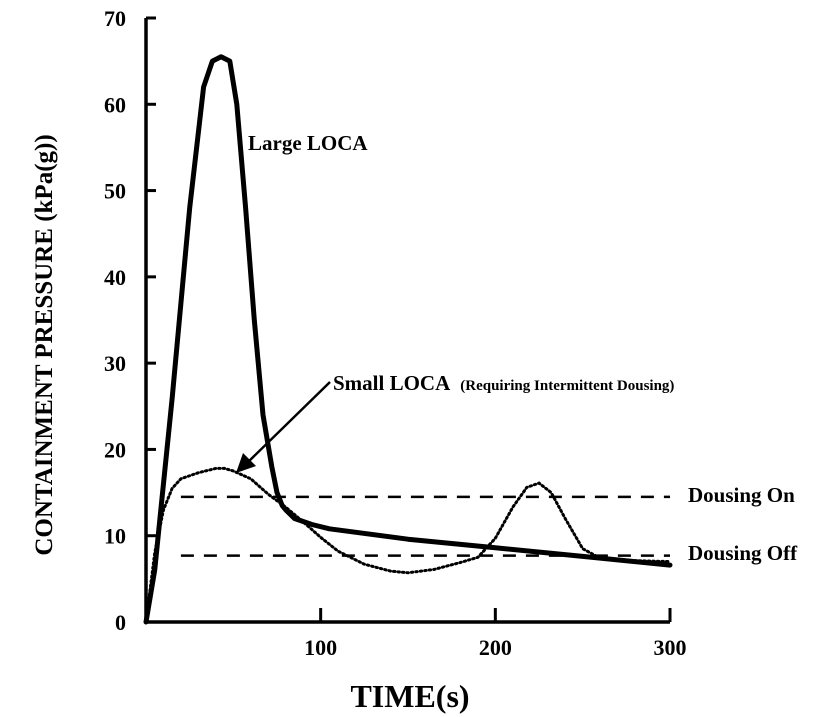 This screenshot has height=717, width=825. Describe the element at coordinates (115, 277) in the screenshot. I see `y-tick-label: 40` at that location.